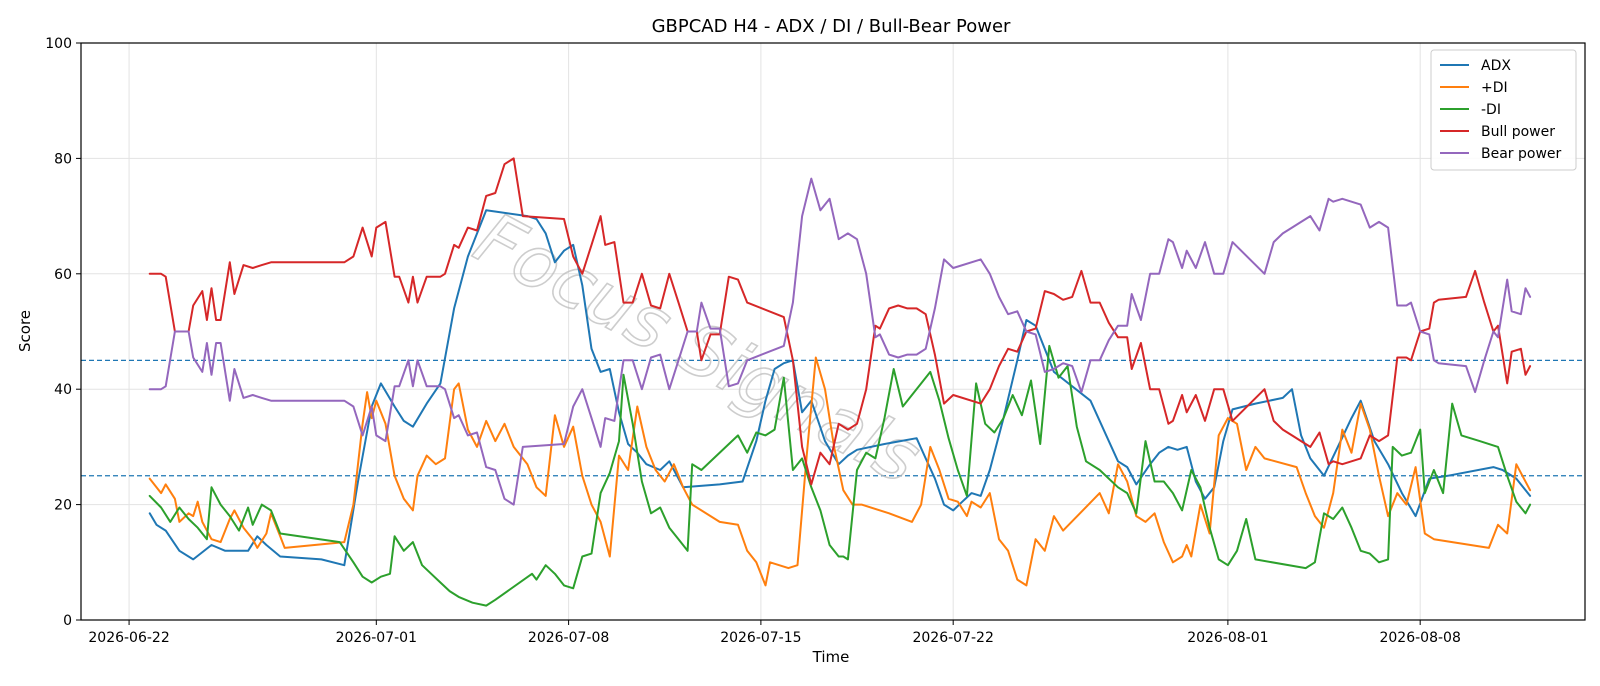 The height and width of the screenshot is (686, 1600). I want to click on legend-label: -DI, so click(1491, 110).